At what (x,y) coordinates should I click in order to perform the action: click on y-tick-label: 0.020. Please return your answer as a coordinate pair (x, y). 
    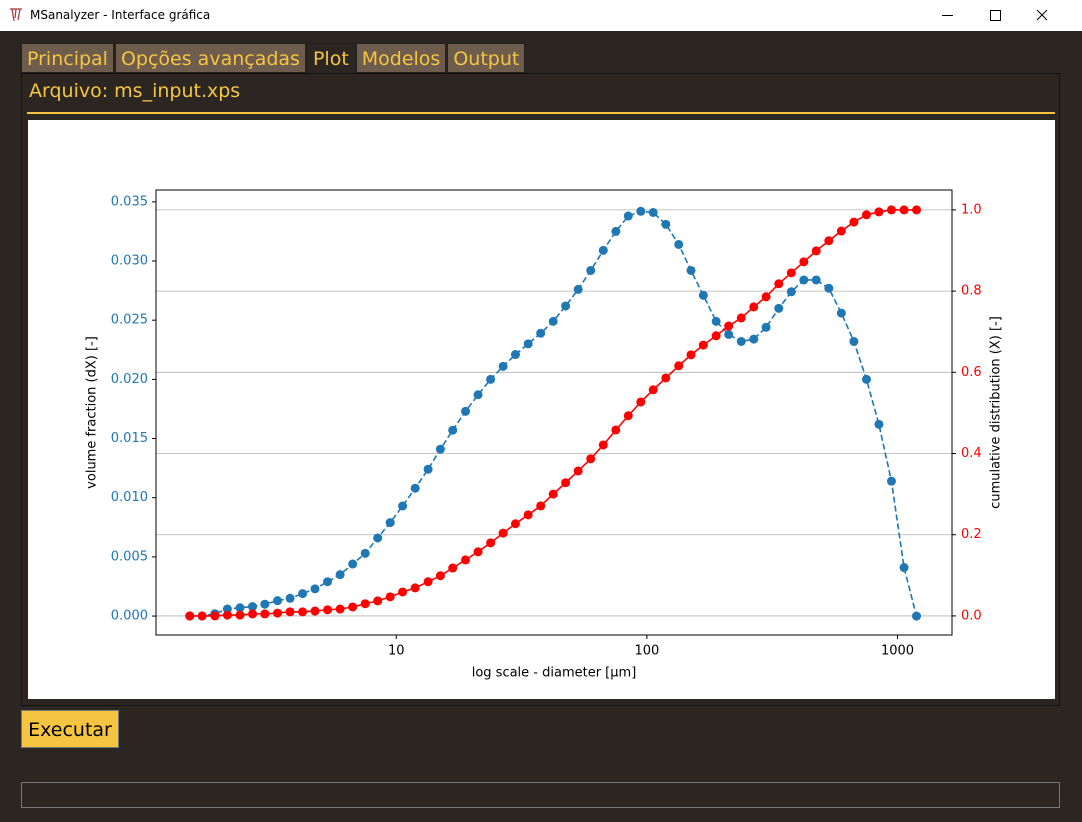
    Looking at the image, I should click on (129, 379).